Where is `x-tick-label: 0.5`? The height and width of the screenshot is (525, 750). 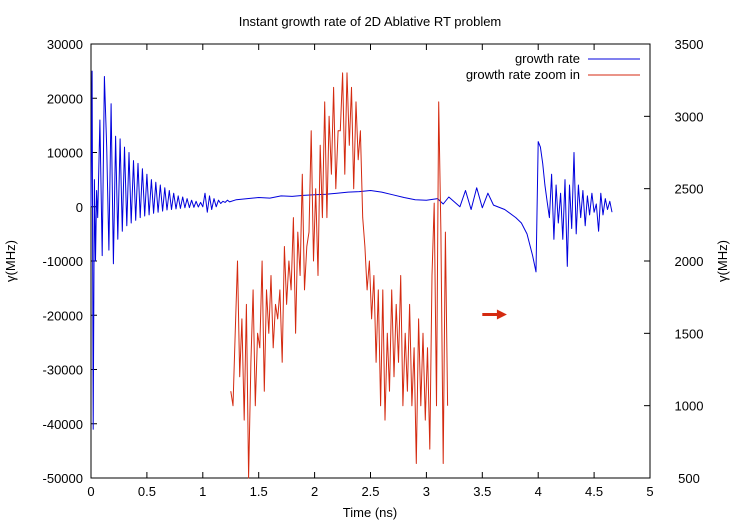 x-tick-label: 0.5 is located at coordinates (147, 491).